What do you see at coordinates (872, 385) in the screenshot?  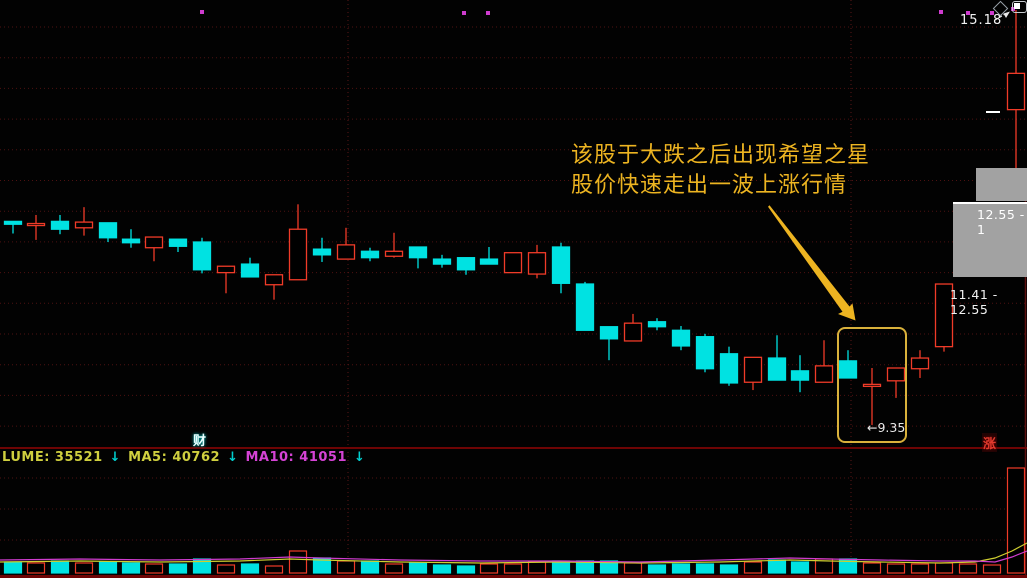 I see `highlight-box` at bounding box center [872, 385].